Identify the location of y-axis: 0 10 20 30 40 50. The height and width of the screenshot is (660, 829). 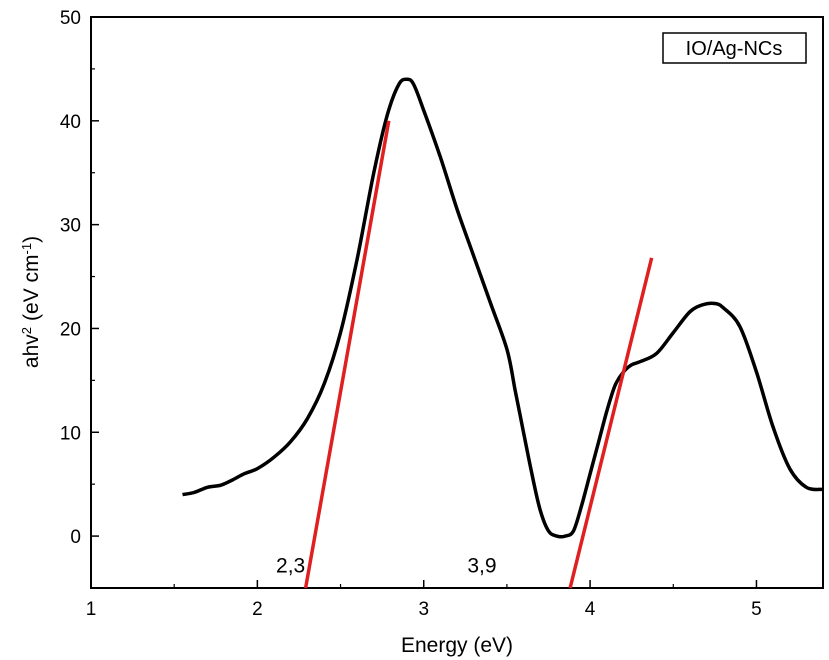
(79, 298).